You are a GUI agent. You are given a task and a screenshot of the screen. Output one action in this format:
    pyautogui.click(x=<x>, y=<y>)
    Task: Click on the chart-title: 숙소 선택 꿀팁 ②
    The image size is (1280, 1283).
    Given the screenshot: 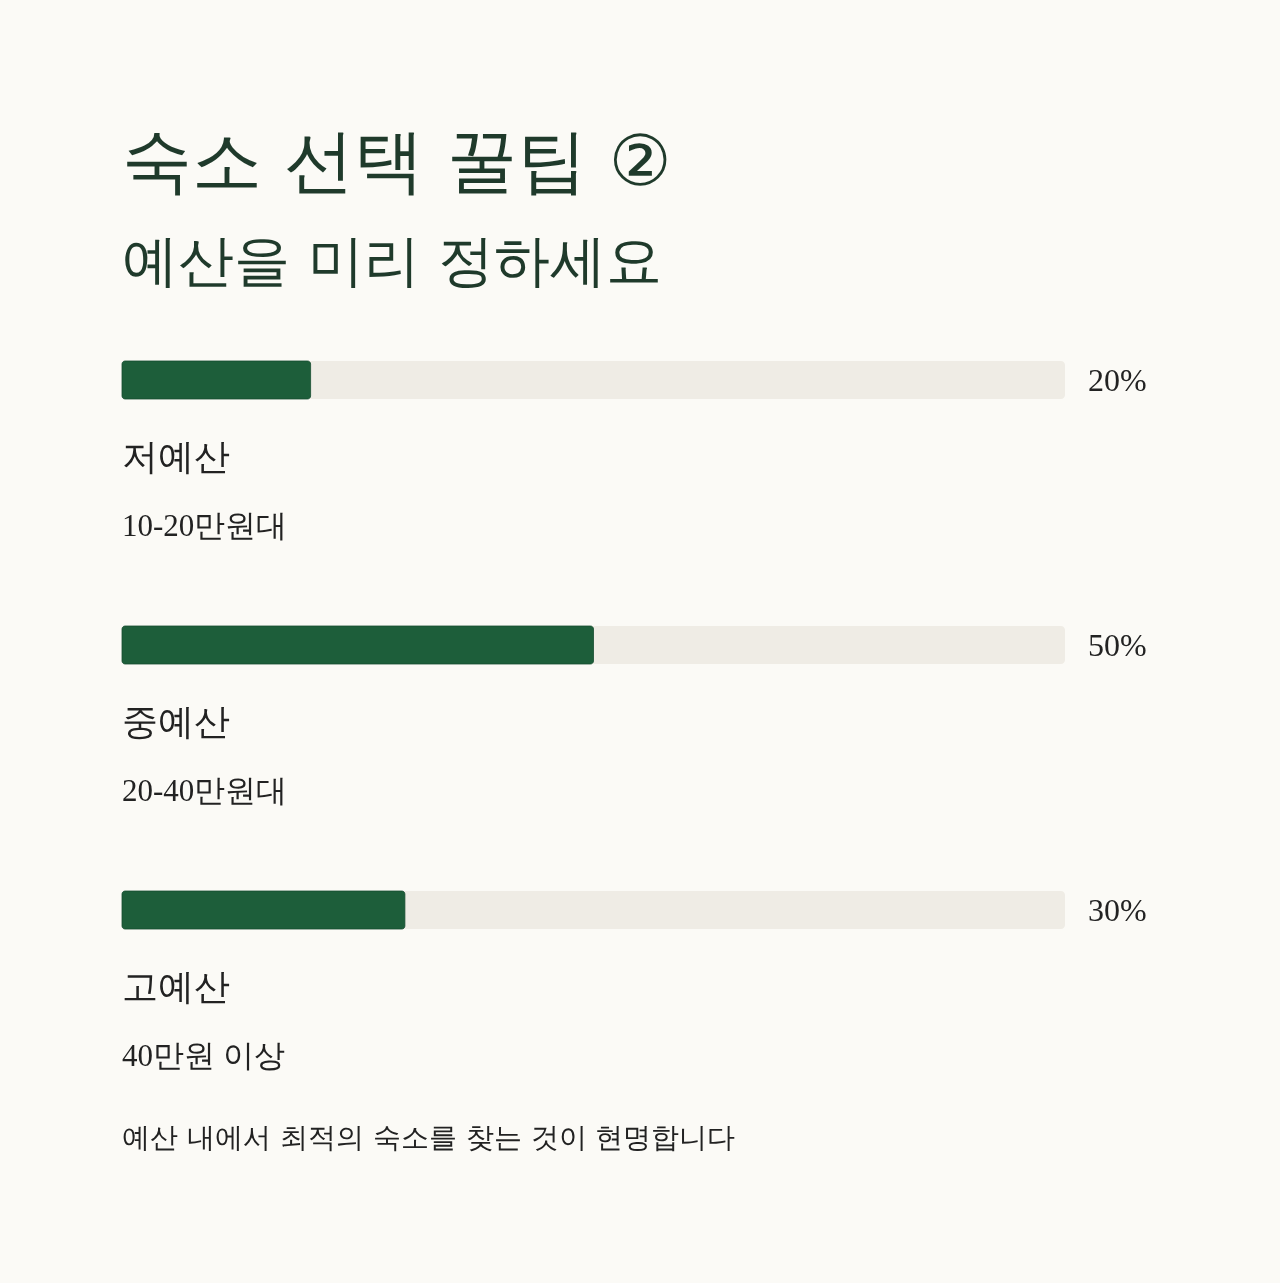 What is the action you would take?
    pyautogui.click(x=397, y=161)
    